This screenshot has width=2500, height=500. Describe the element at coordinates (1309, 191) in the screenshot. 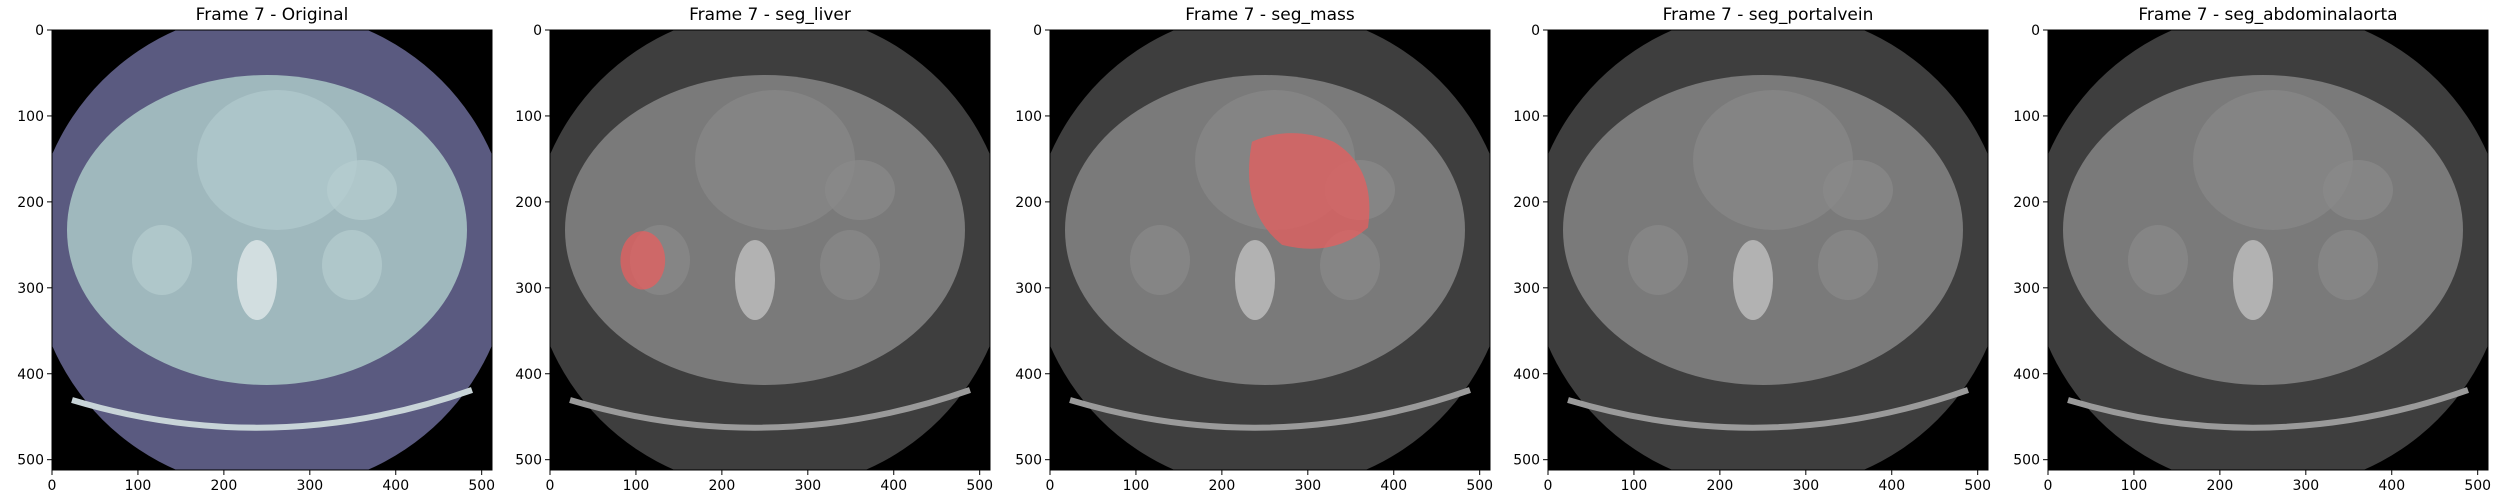

I see `mass-segmentation-overlay` at that location.